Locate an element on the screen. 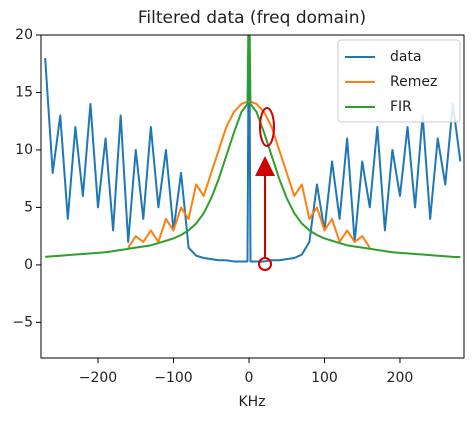  legend-label: Remez is located at coordinates (413, 82).